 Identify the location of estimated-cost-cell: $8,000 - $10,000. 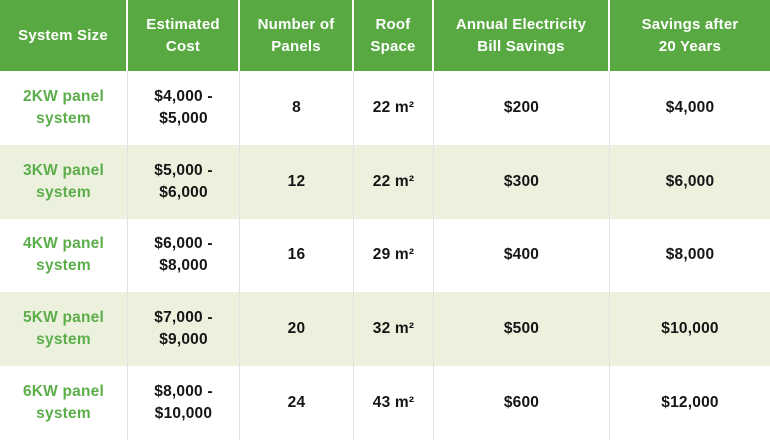
(184, 403).